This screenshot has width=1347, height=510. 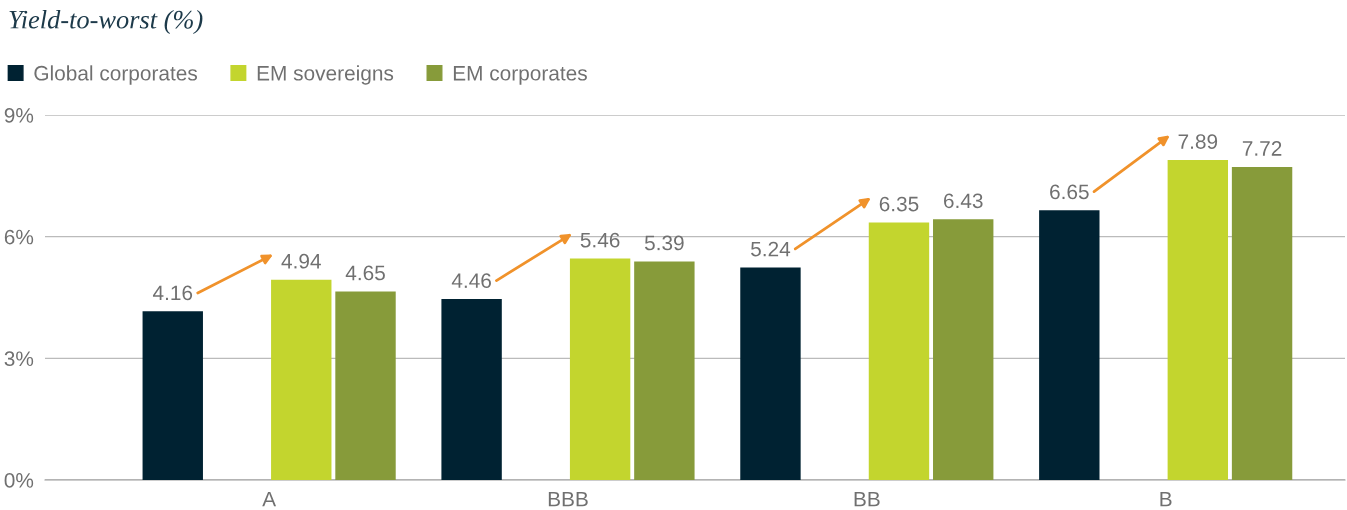 What do you see at coordinates (963, 201) in the screenshot?
I see `data-label: 6.43` at bounding box center [963, 201].